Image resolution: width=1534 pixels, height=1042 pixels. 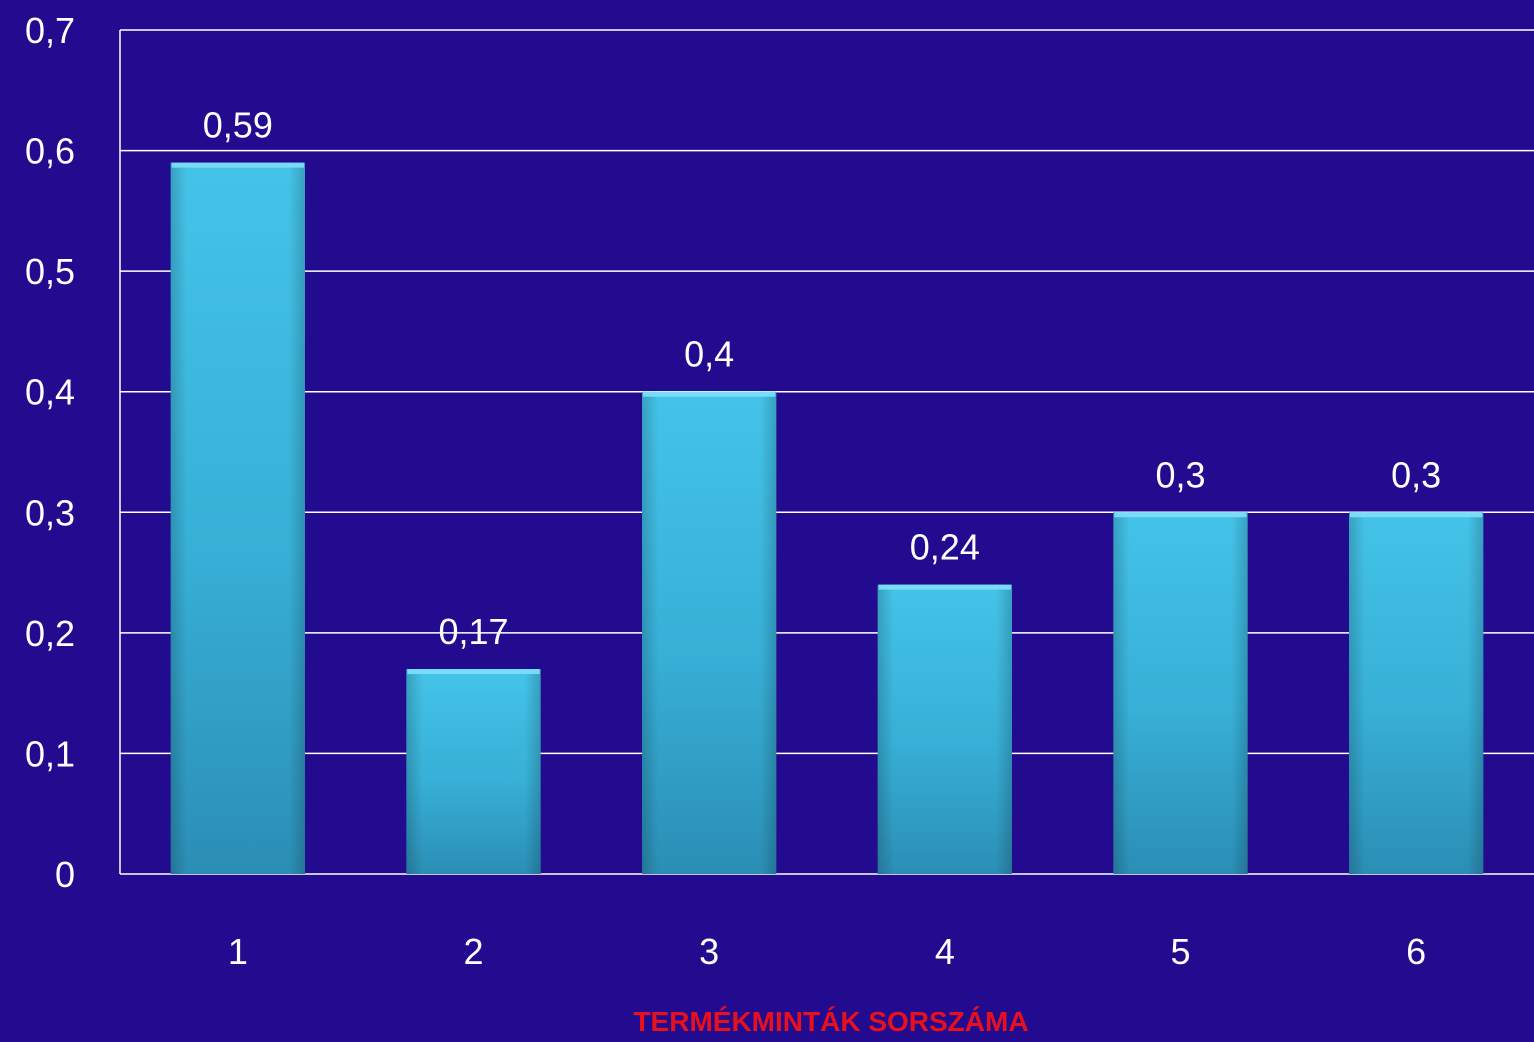 I want to click on y-tick-label: 0,5, so click(x=50, y=271).